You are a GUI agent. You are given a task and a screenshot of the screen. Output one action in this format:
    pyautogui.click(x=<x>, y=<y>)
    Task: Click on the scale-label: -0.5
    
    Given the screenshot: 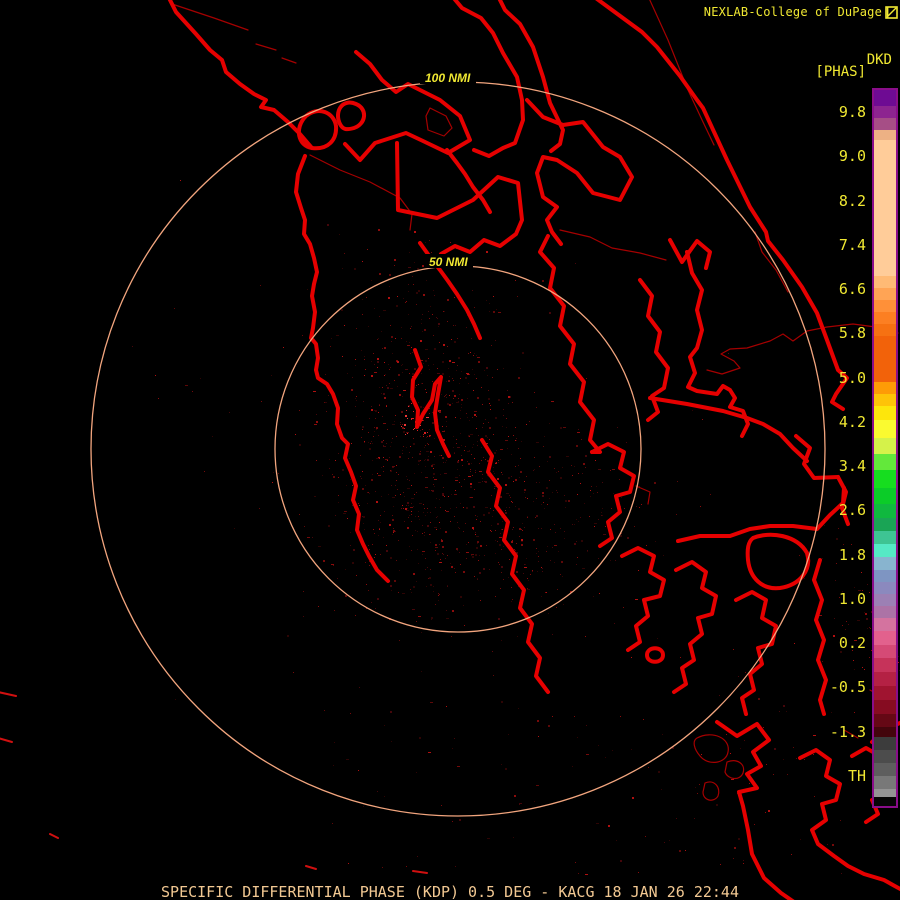 What is the action you would take?
    pyautogui.click(x=847, y=687)
    